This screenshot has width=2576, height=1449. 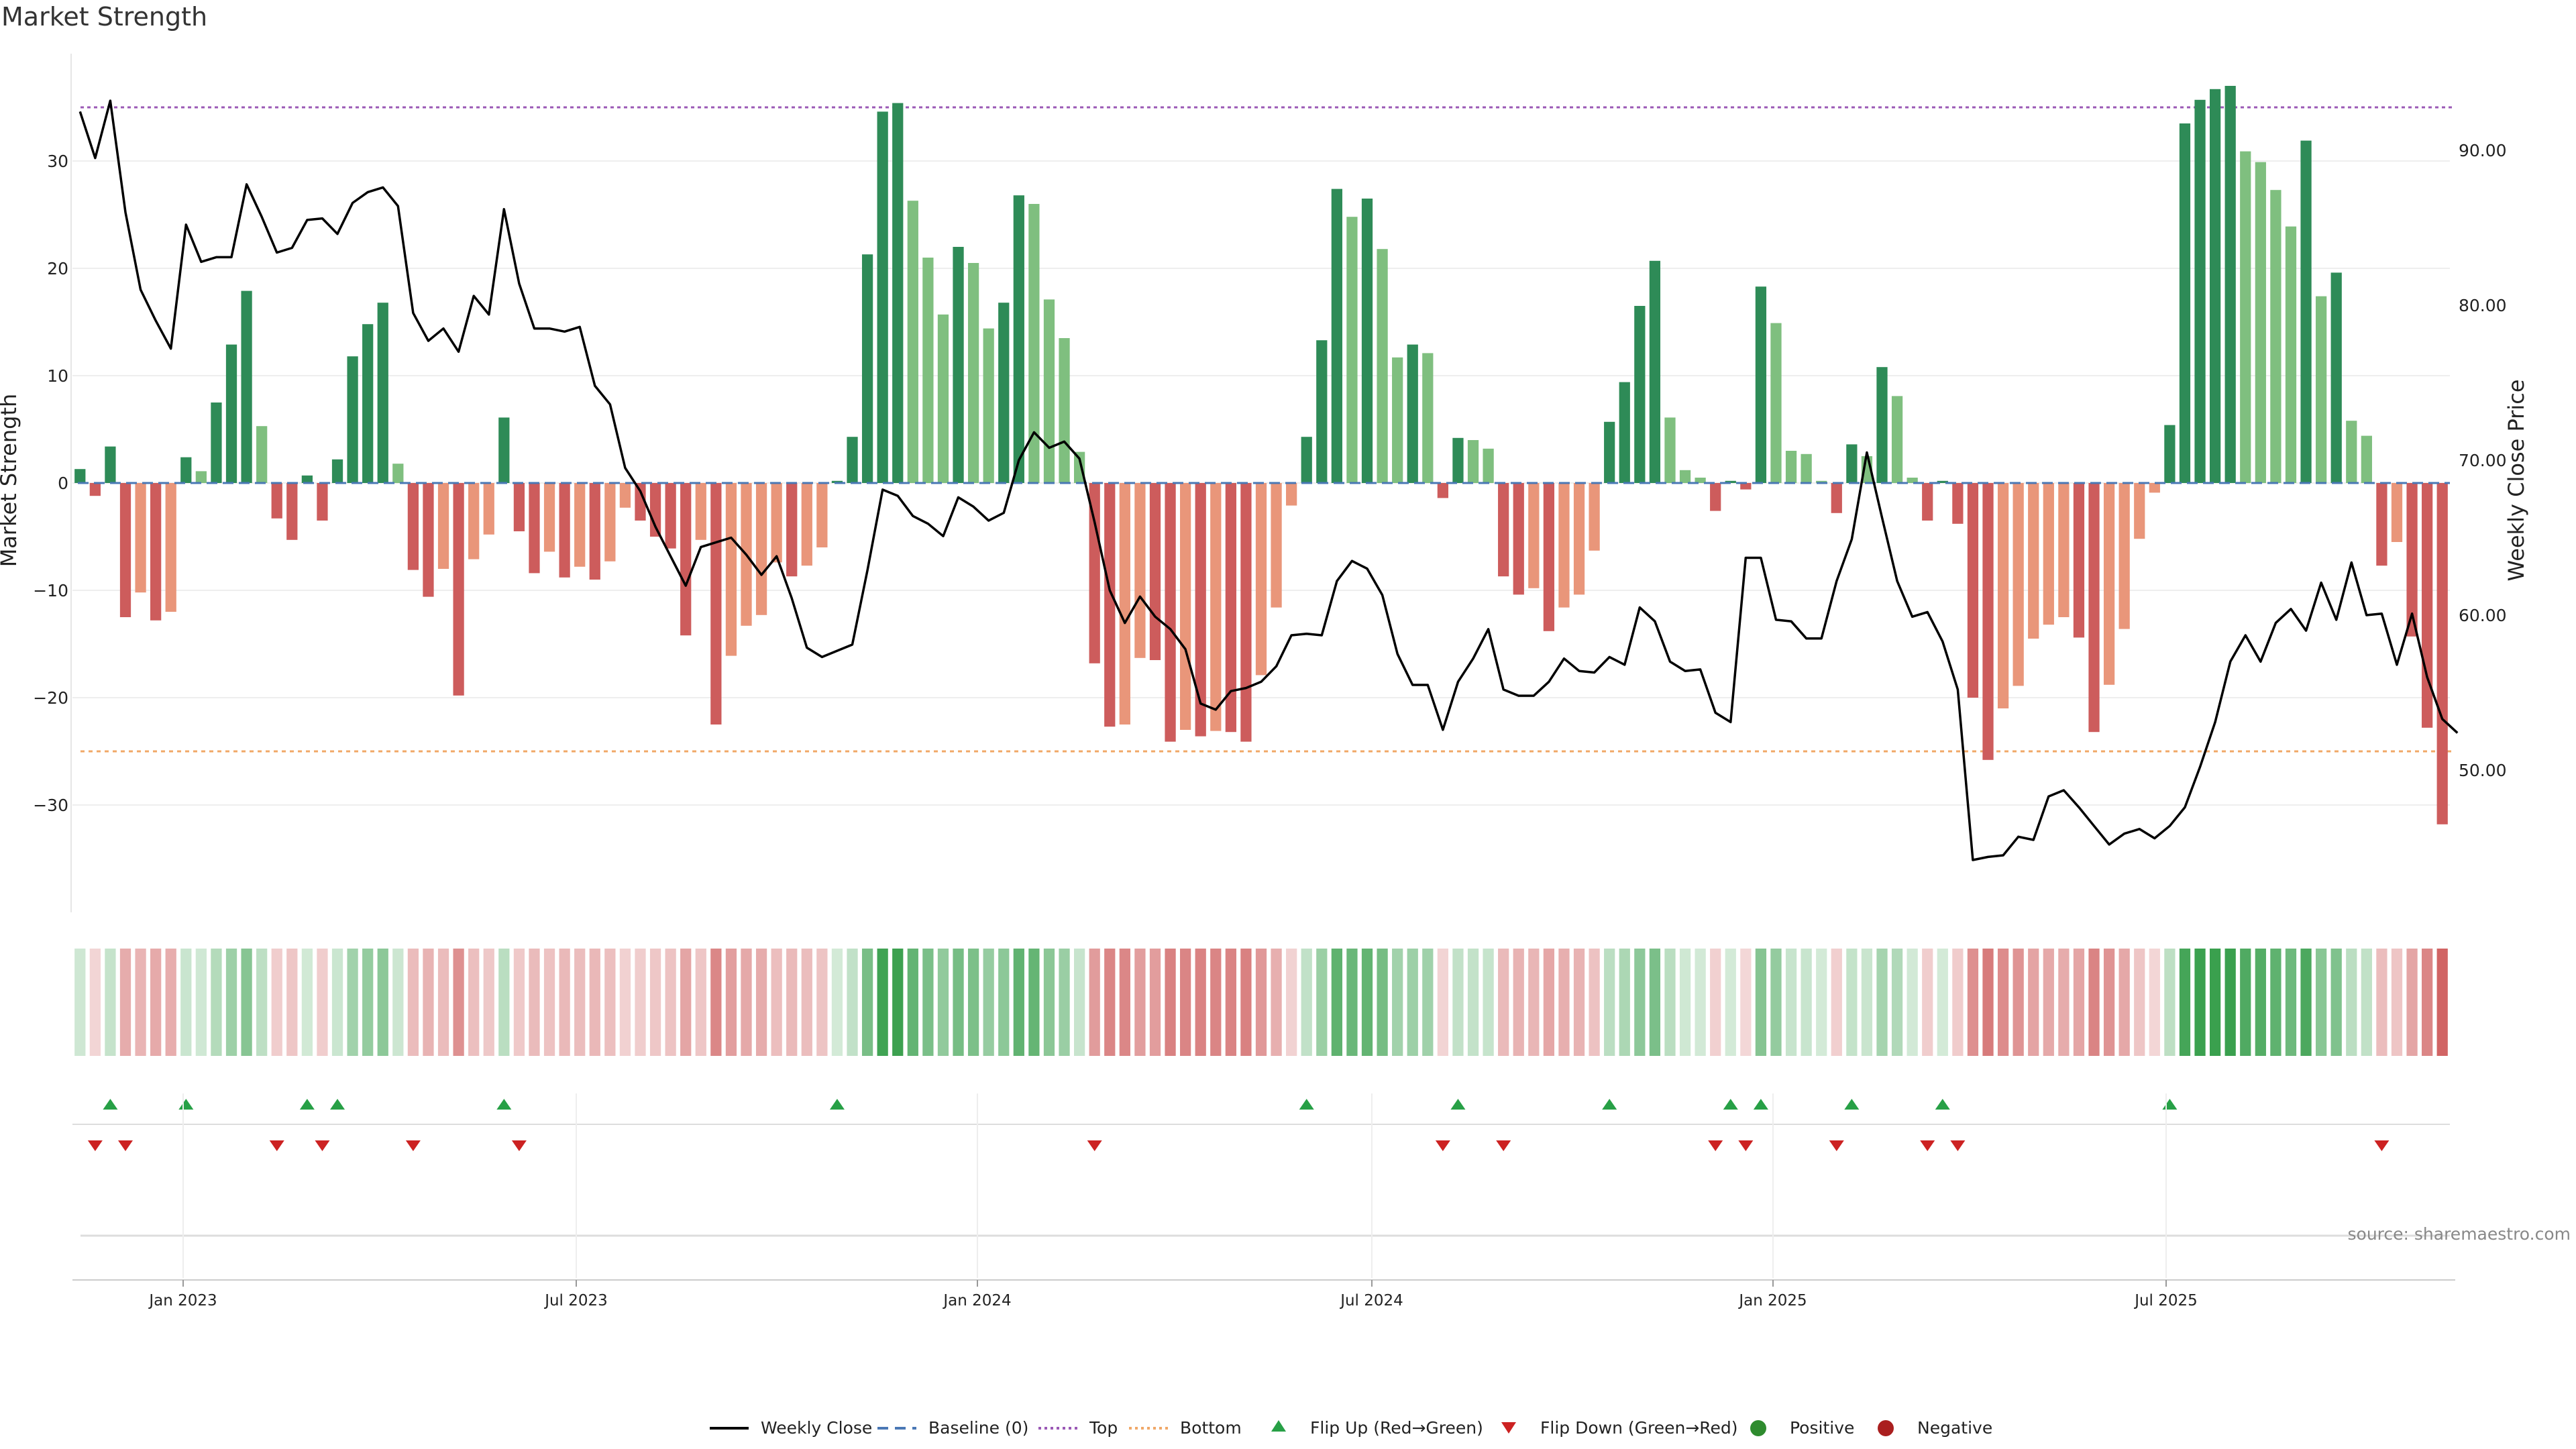 I want to click on y-tick-label: −10, so click(x=50, y=590).